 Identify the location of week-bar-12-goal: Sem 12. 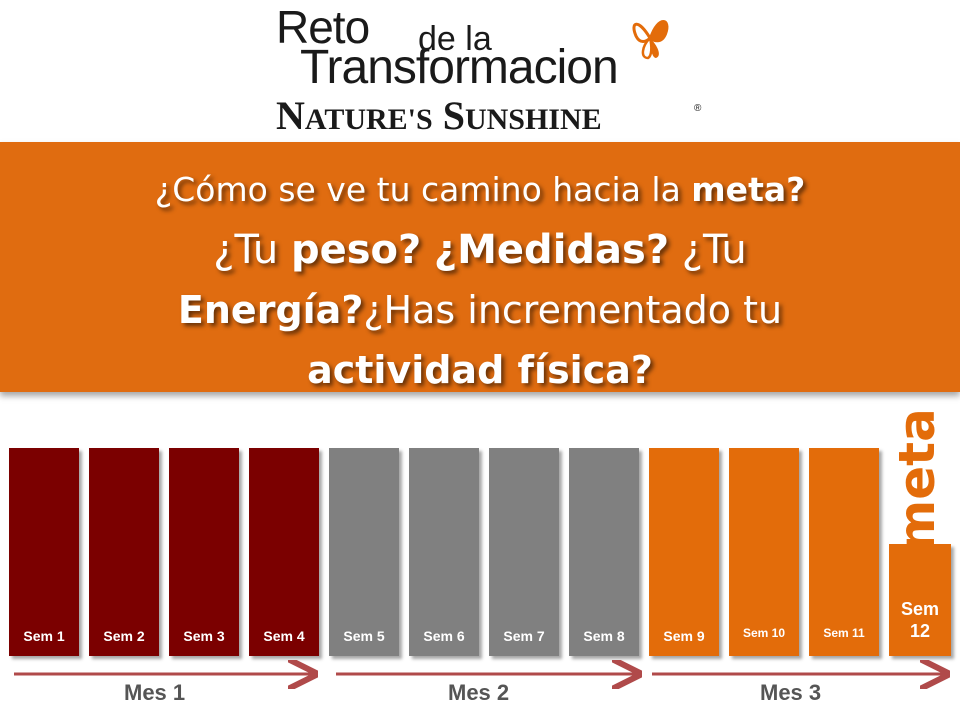
(920, 600).